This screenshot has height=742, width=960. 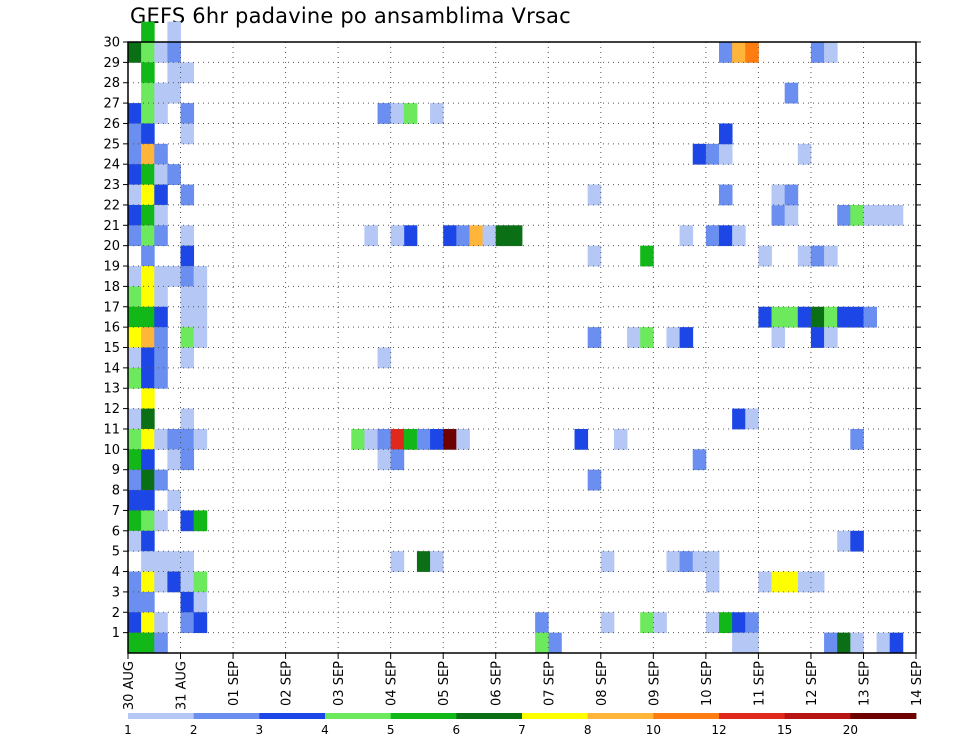 I want to click on legend-label: 1, so click(x=128, y=730).